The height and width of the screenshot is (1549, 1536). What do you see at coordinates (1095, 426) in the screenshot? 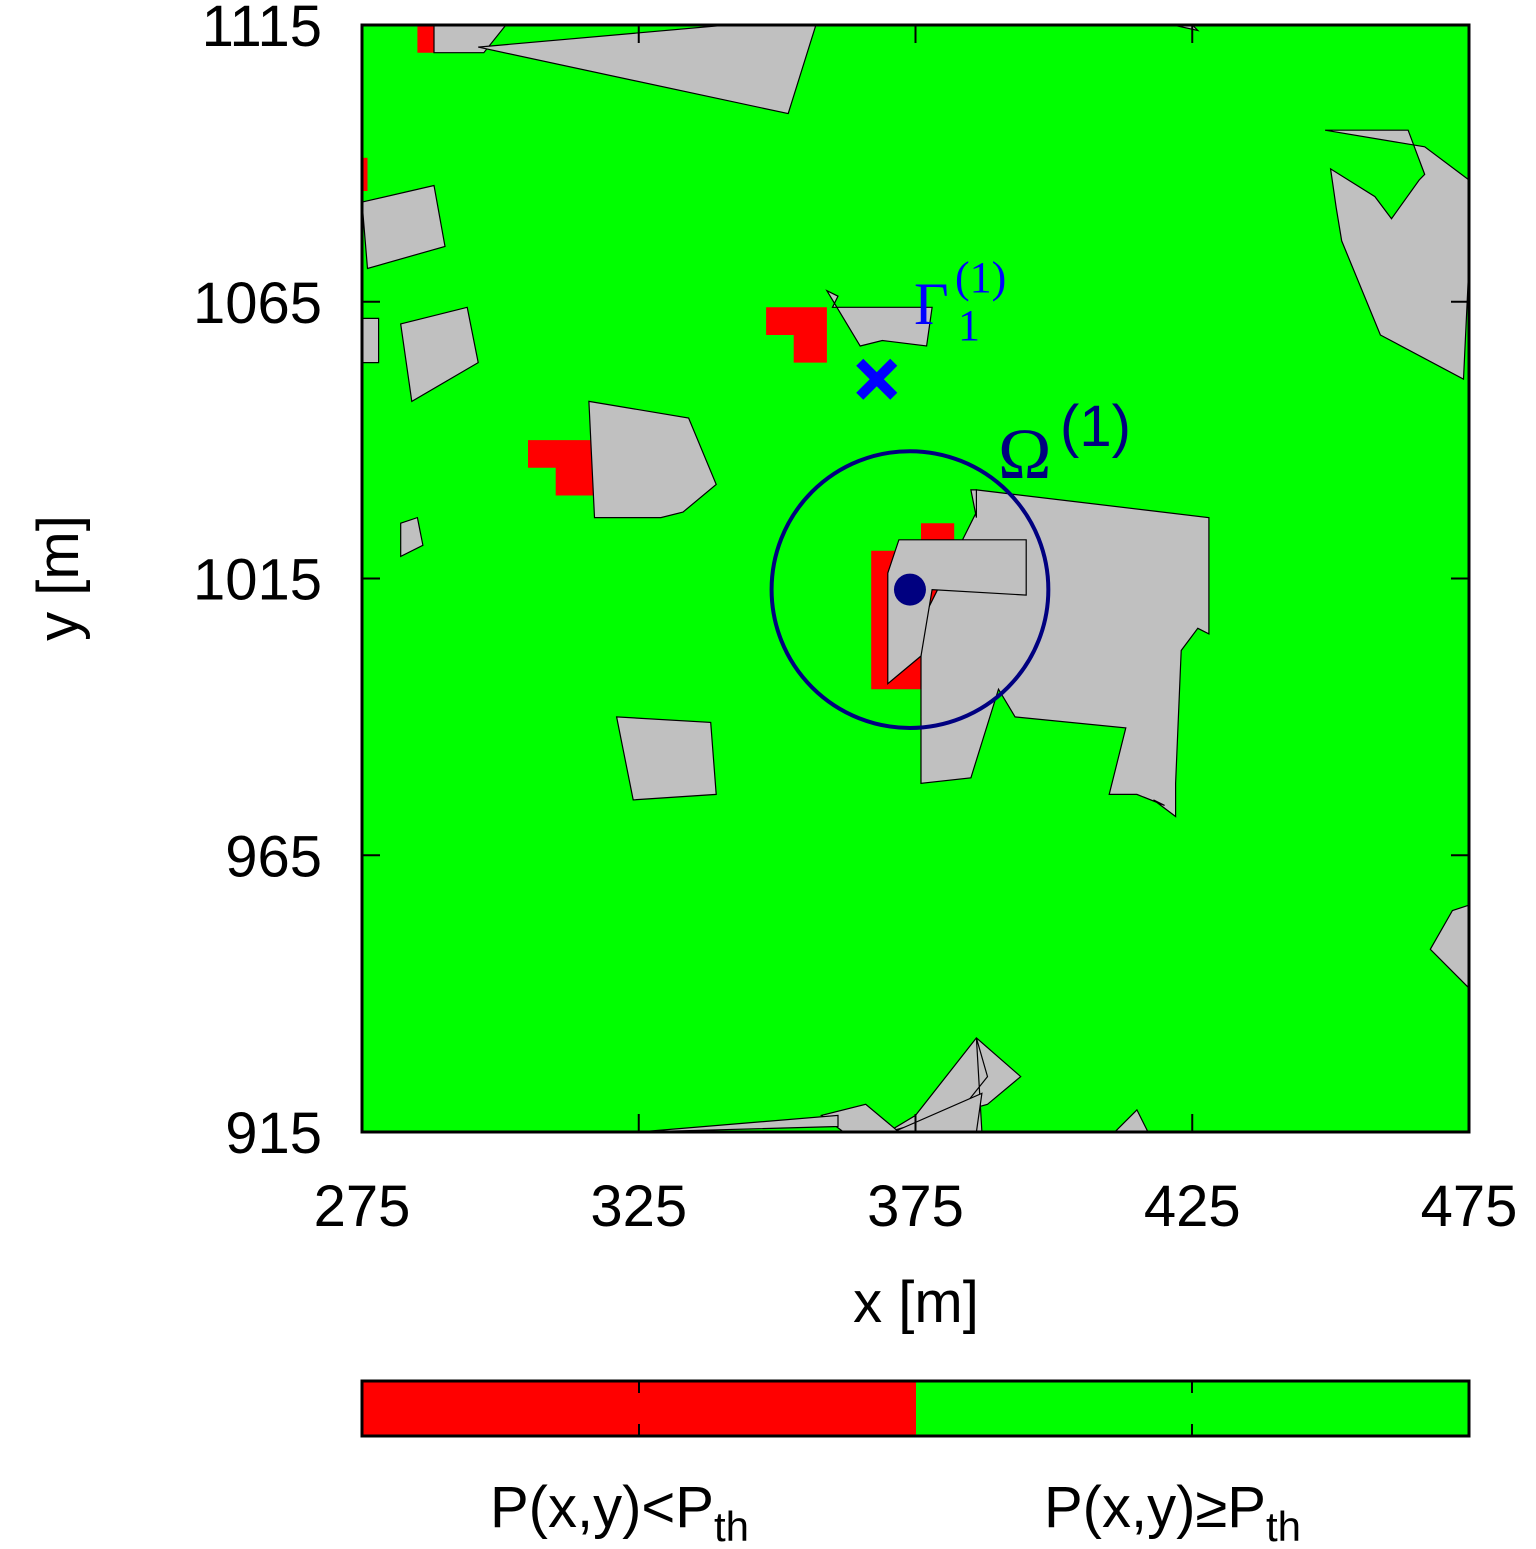
I see `omega-superscript: (1)` at bounding box center [1095, 426].